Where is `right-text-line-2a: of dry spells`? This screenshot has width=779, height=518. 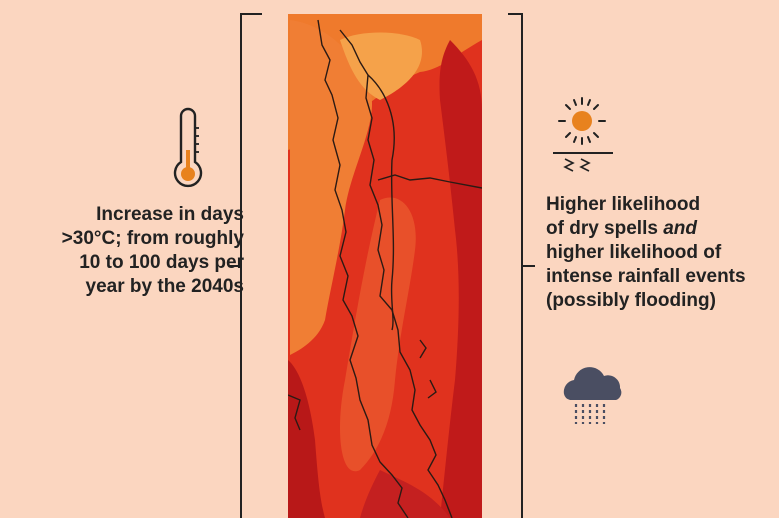 right-text-line-2a: of dry spells is located at coordinates (605, 228).